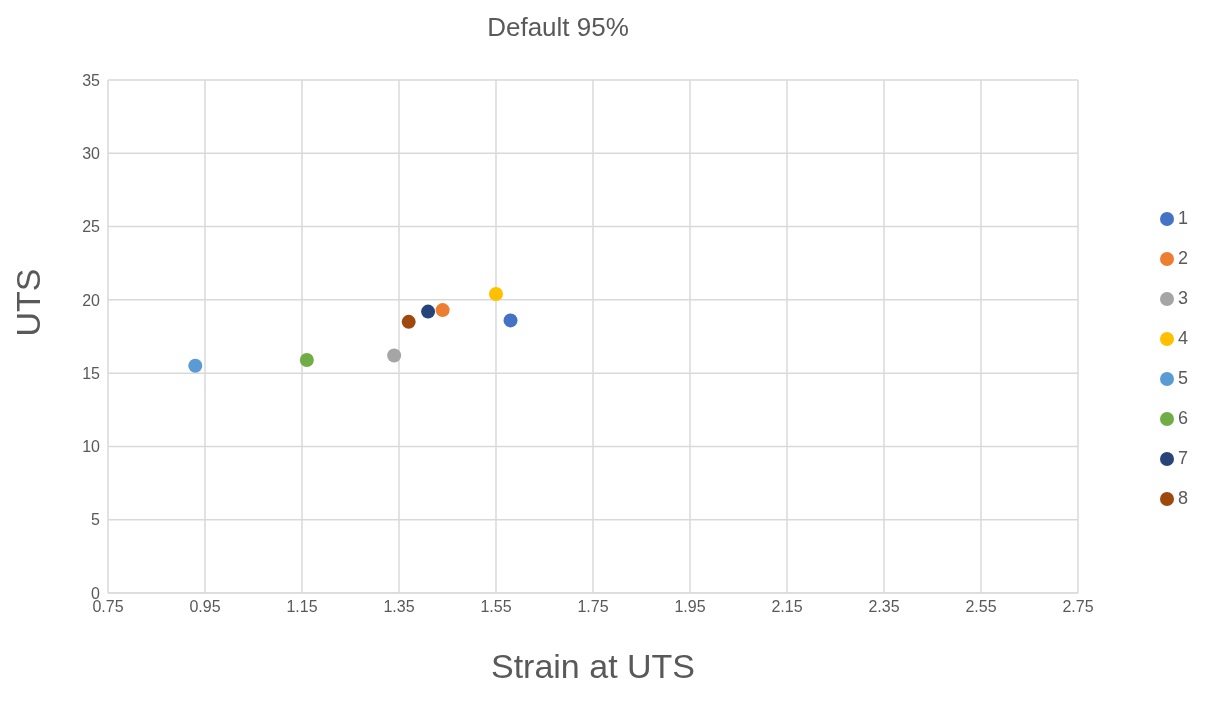  What do you see at coordinates (96, 520) in the screenshot?
I see `y-tick-label: 5` at bounding box center [96, 520].